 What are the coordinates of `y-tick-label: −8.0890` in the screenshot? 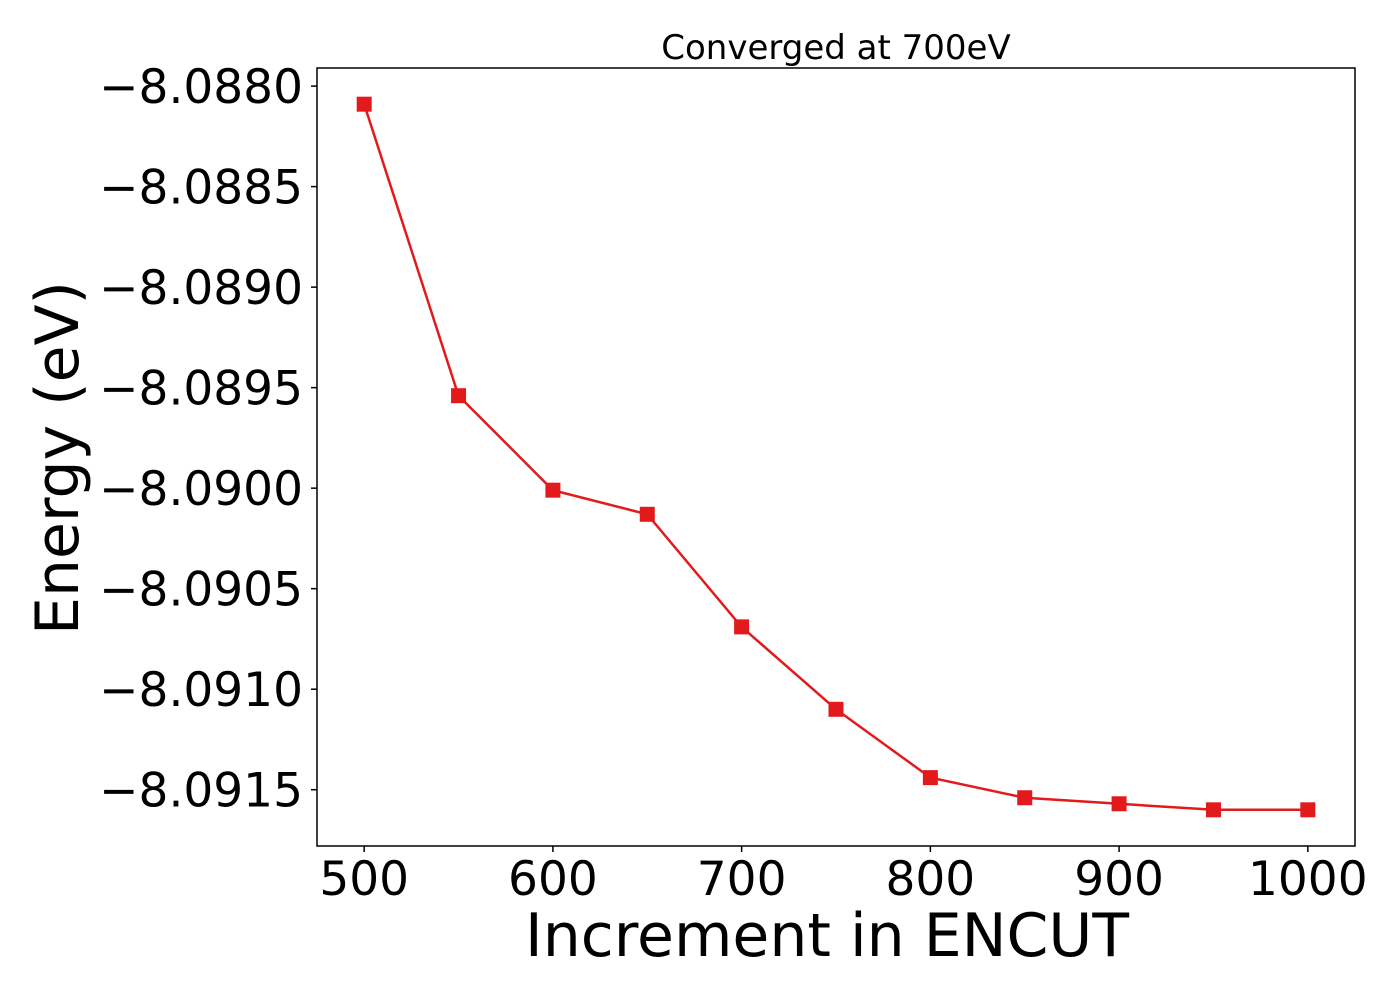 It's located at (201, 288).